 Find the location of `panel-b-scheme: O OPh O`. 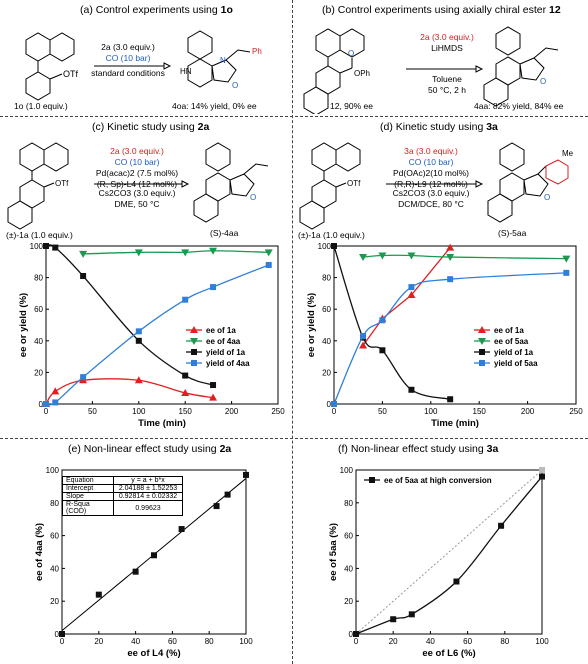

panel-b-scheme: O OPh O is located at coordinates (431, 70).